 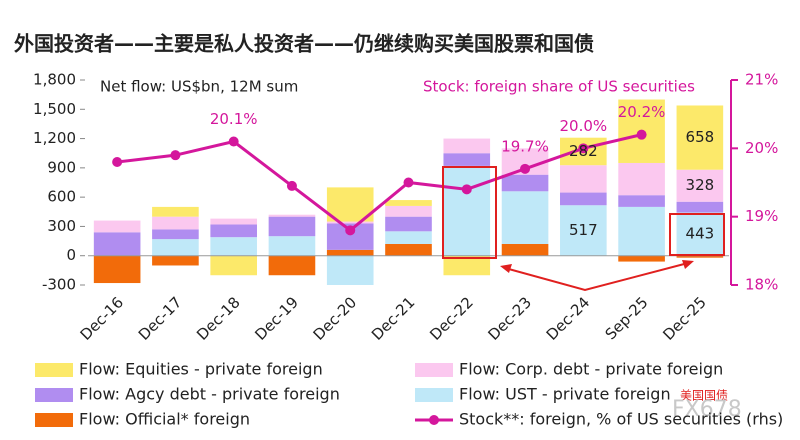 I want to click on legend-label: Flow: Official* foreign, so click(x=164, y=419).